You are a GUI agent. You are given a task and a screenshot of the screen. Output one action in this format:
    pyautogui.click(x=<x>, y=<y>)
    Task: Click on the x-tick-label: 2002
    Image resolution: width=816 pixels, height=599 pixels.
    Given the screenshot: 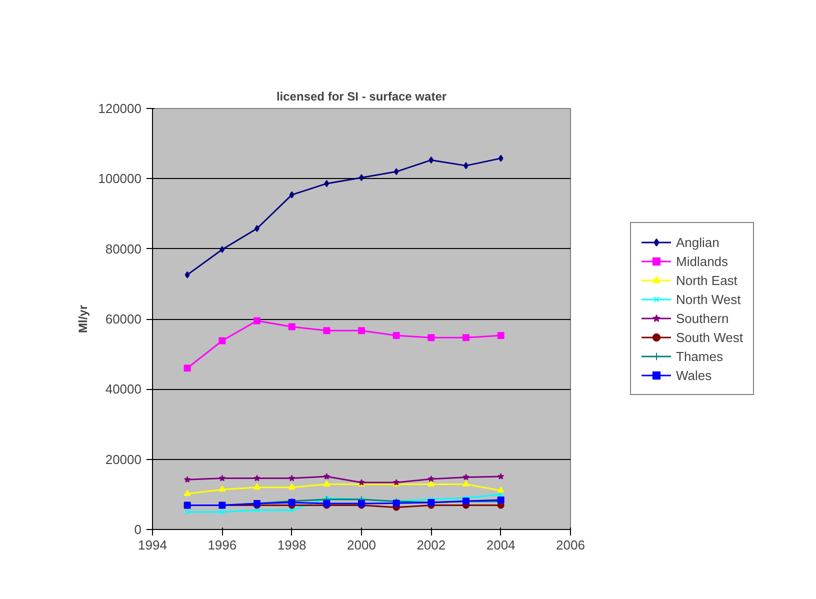 What is the action you would take?
    pyautogui.click(x=431, y=545)
    